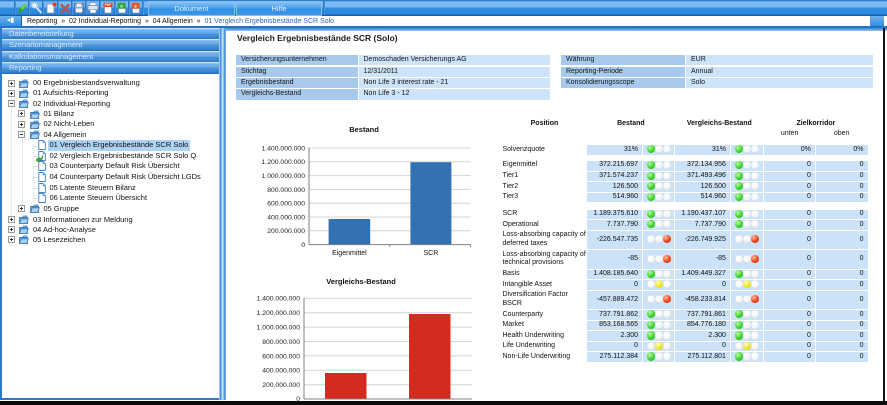 The image size is (887, 405). What do you see at coordinates (107, 5) in the screenshot?
I see `svg-text: PDF` at bounding box center [107, 5].